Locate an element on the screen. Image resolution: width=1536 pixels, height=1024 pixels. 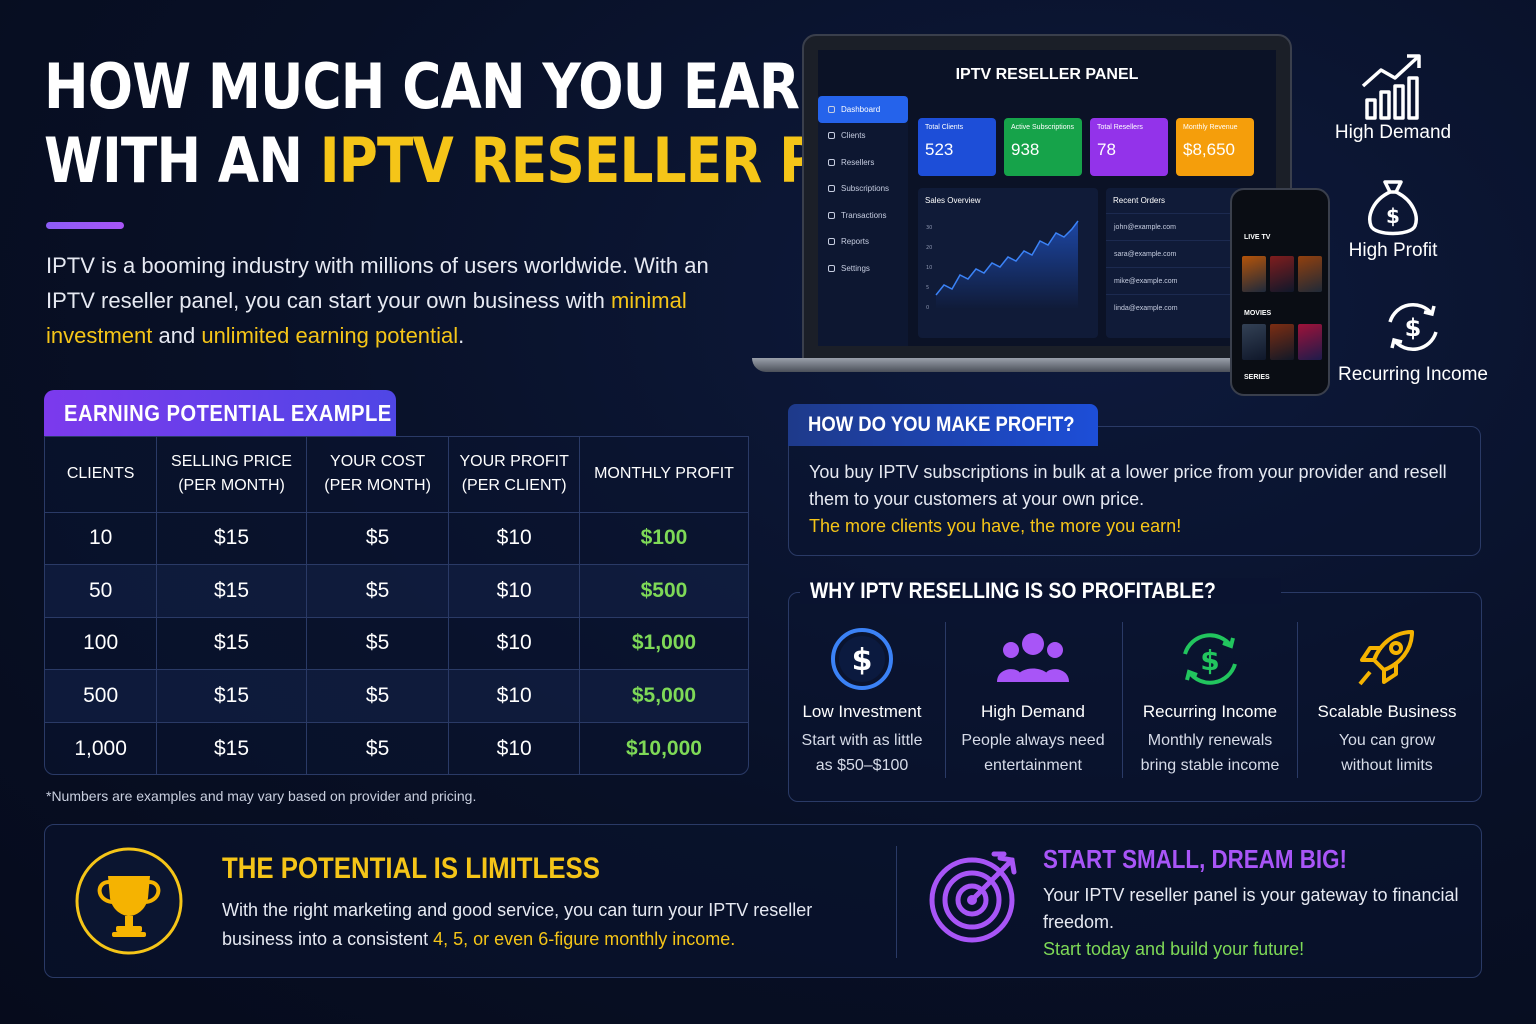
stat-value: $8,650 is located at coordinates (1209, 149).